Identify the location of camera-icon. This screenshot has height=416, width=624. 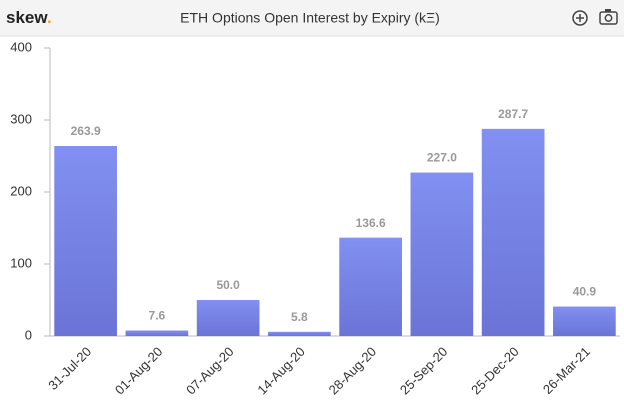
(608, 17).